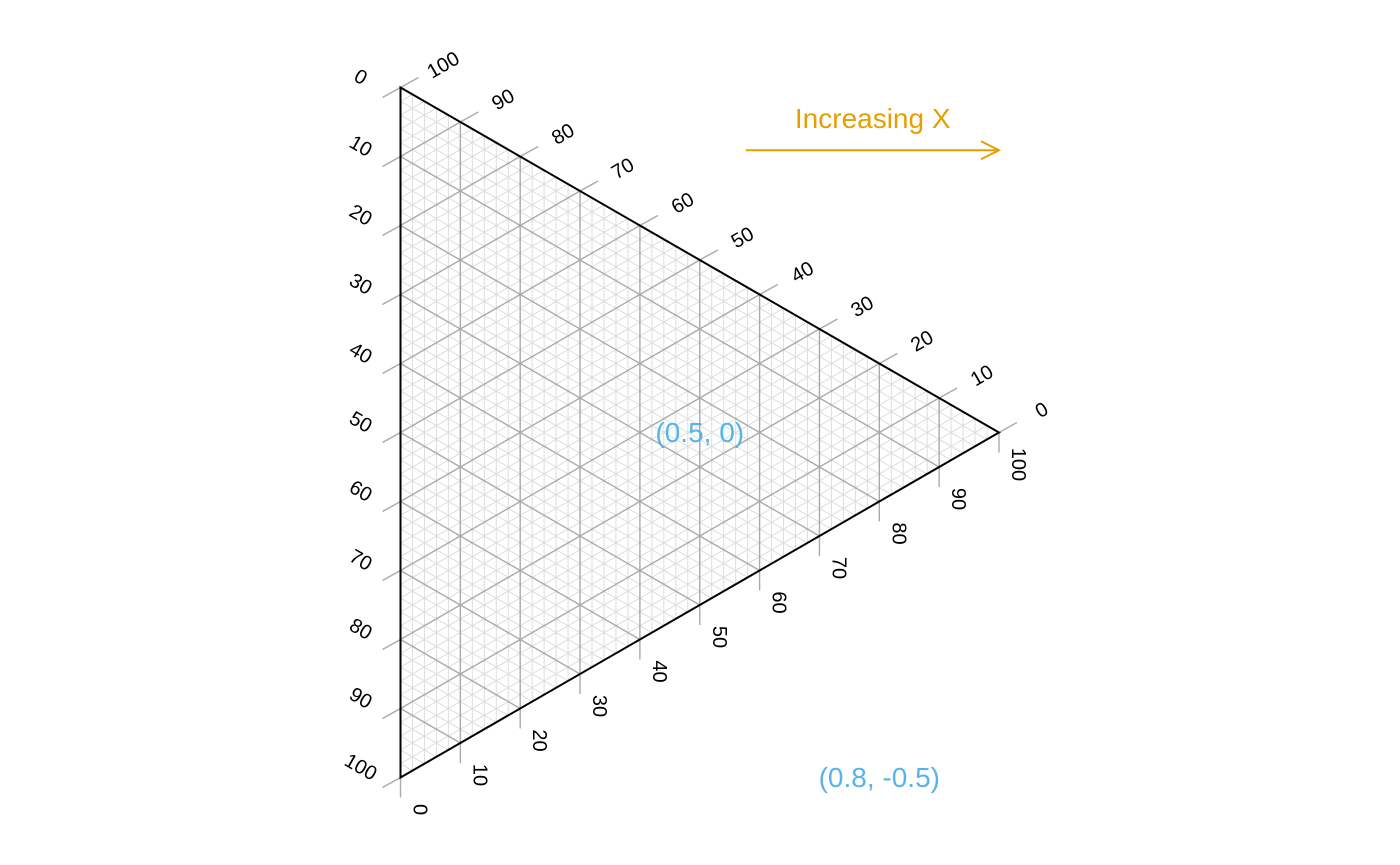  I want to click on upper-right-tick-label: 50, so click(743, 238).